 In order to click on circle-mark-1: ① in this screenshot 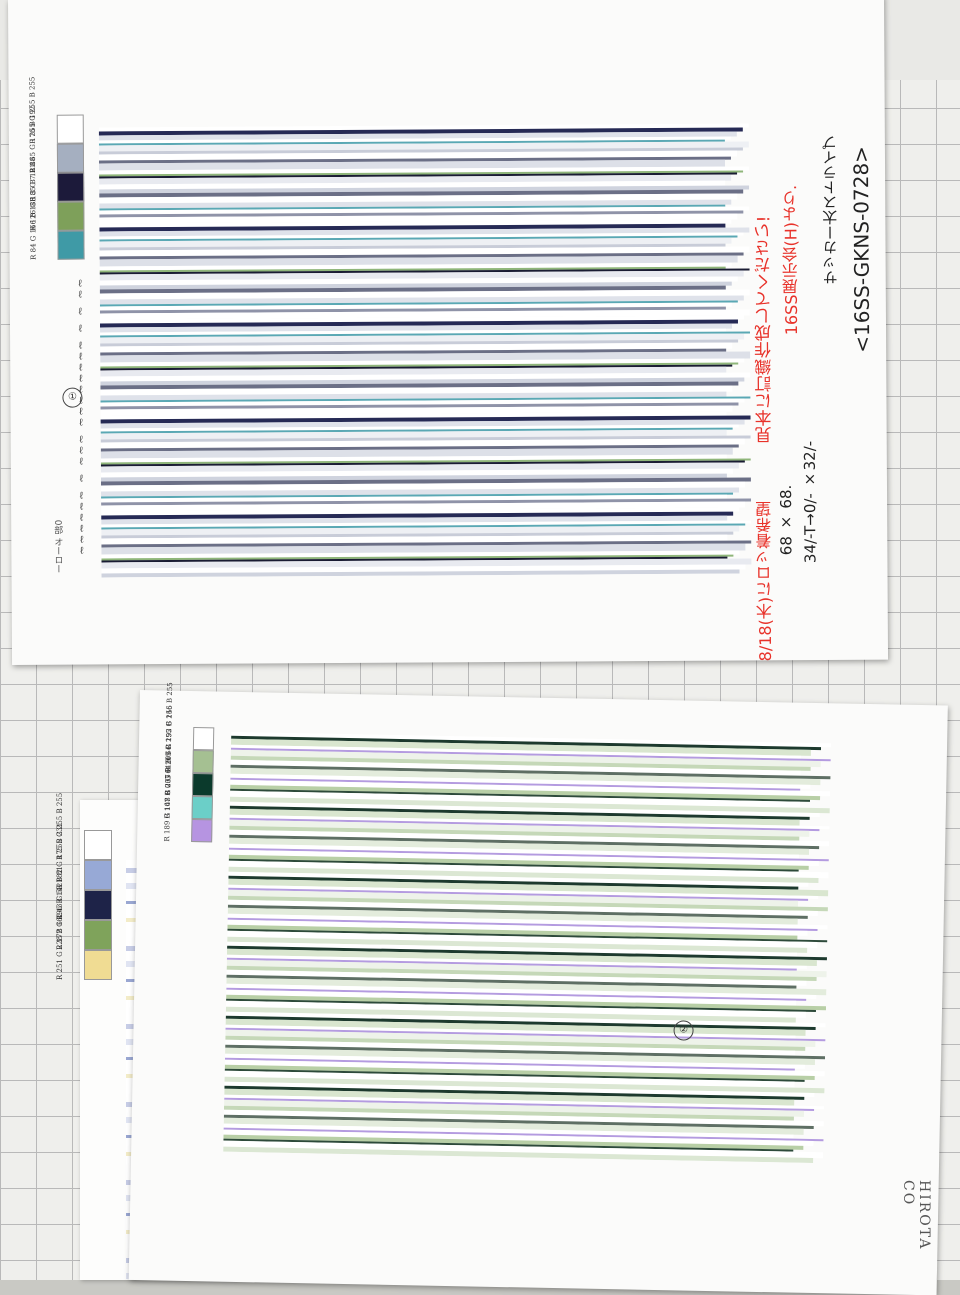, I will do `click(72, 397)`.